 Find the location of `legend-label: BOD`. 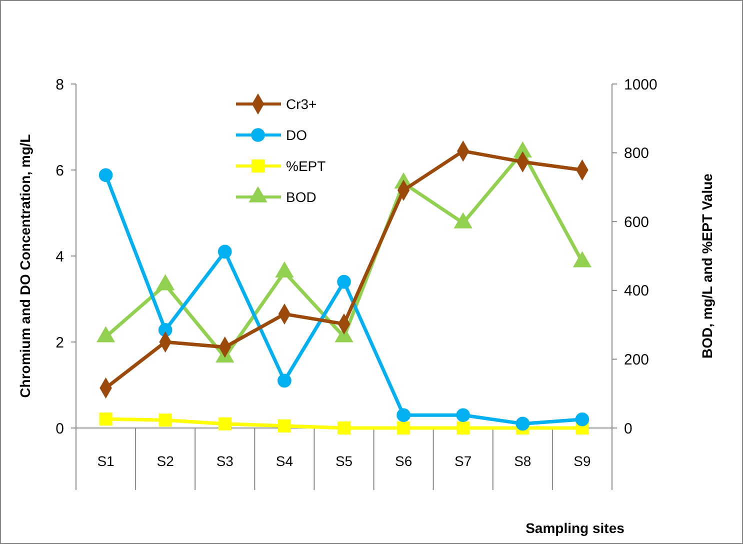

legend-label: BOD is located at coordinates (301, 196).